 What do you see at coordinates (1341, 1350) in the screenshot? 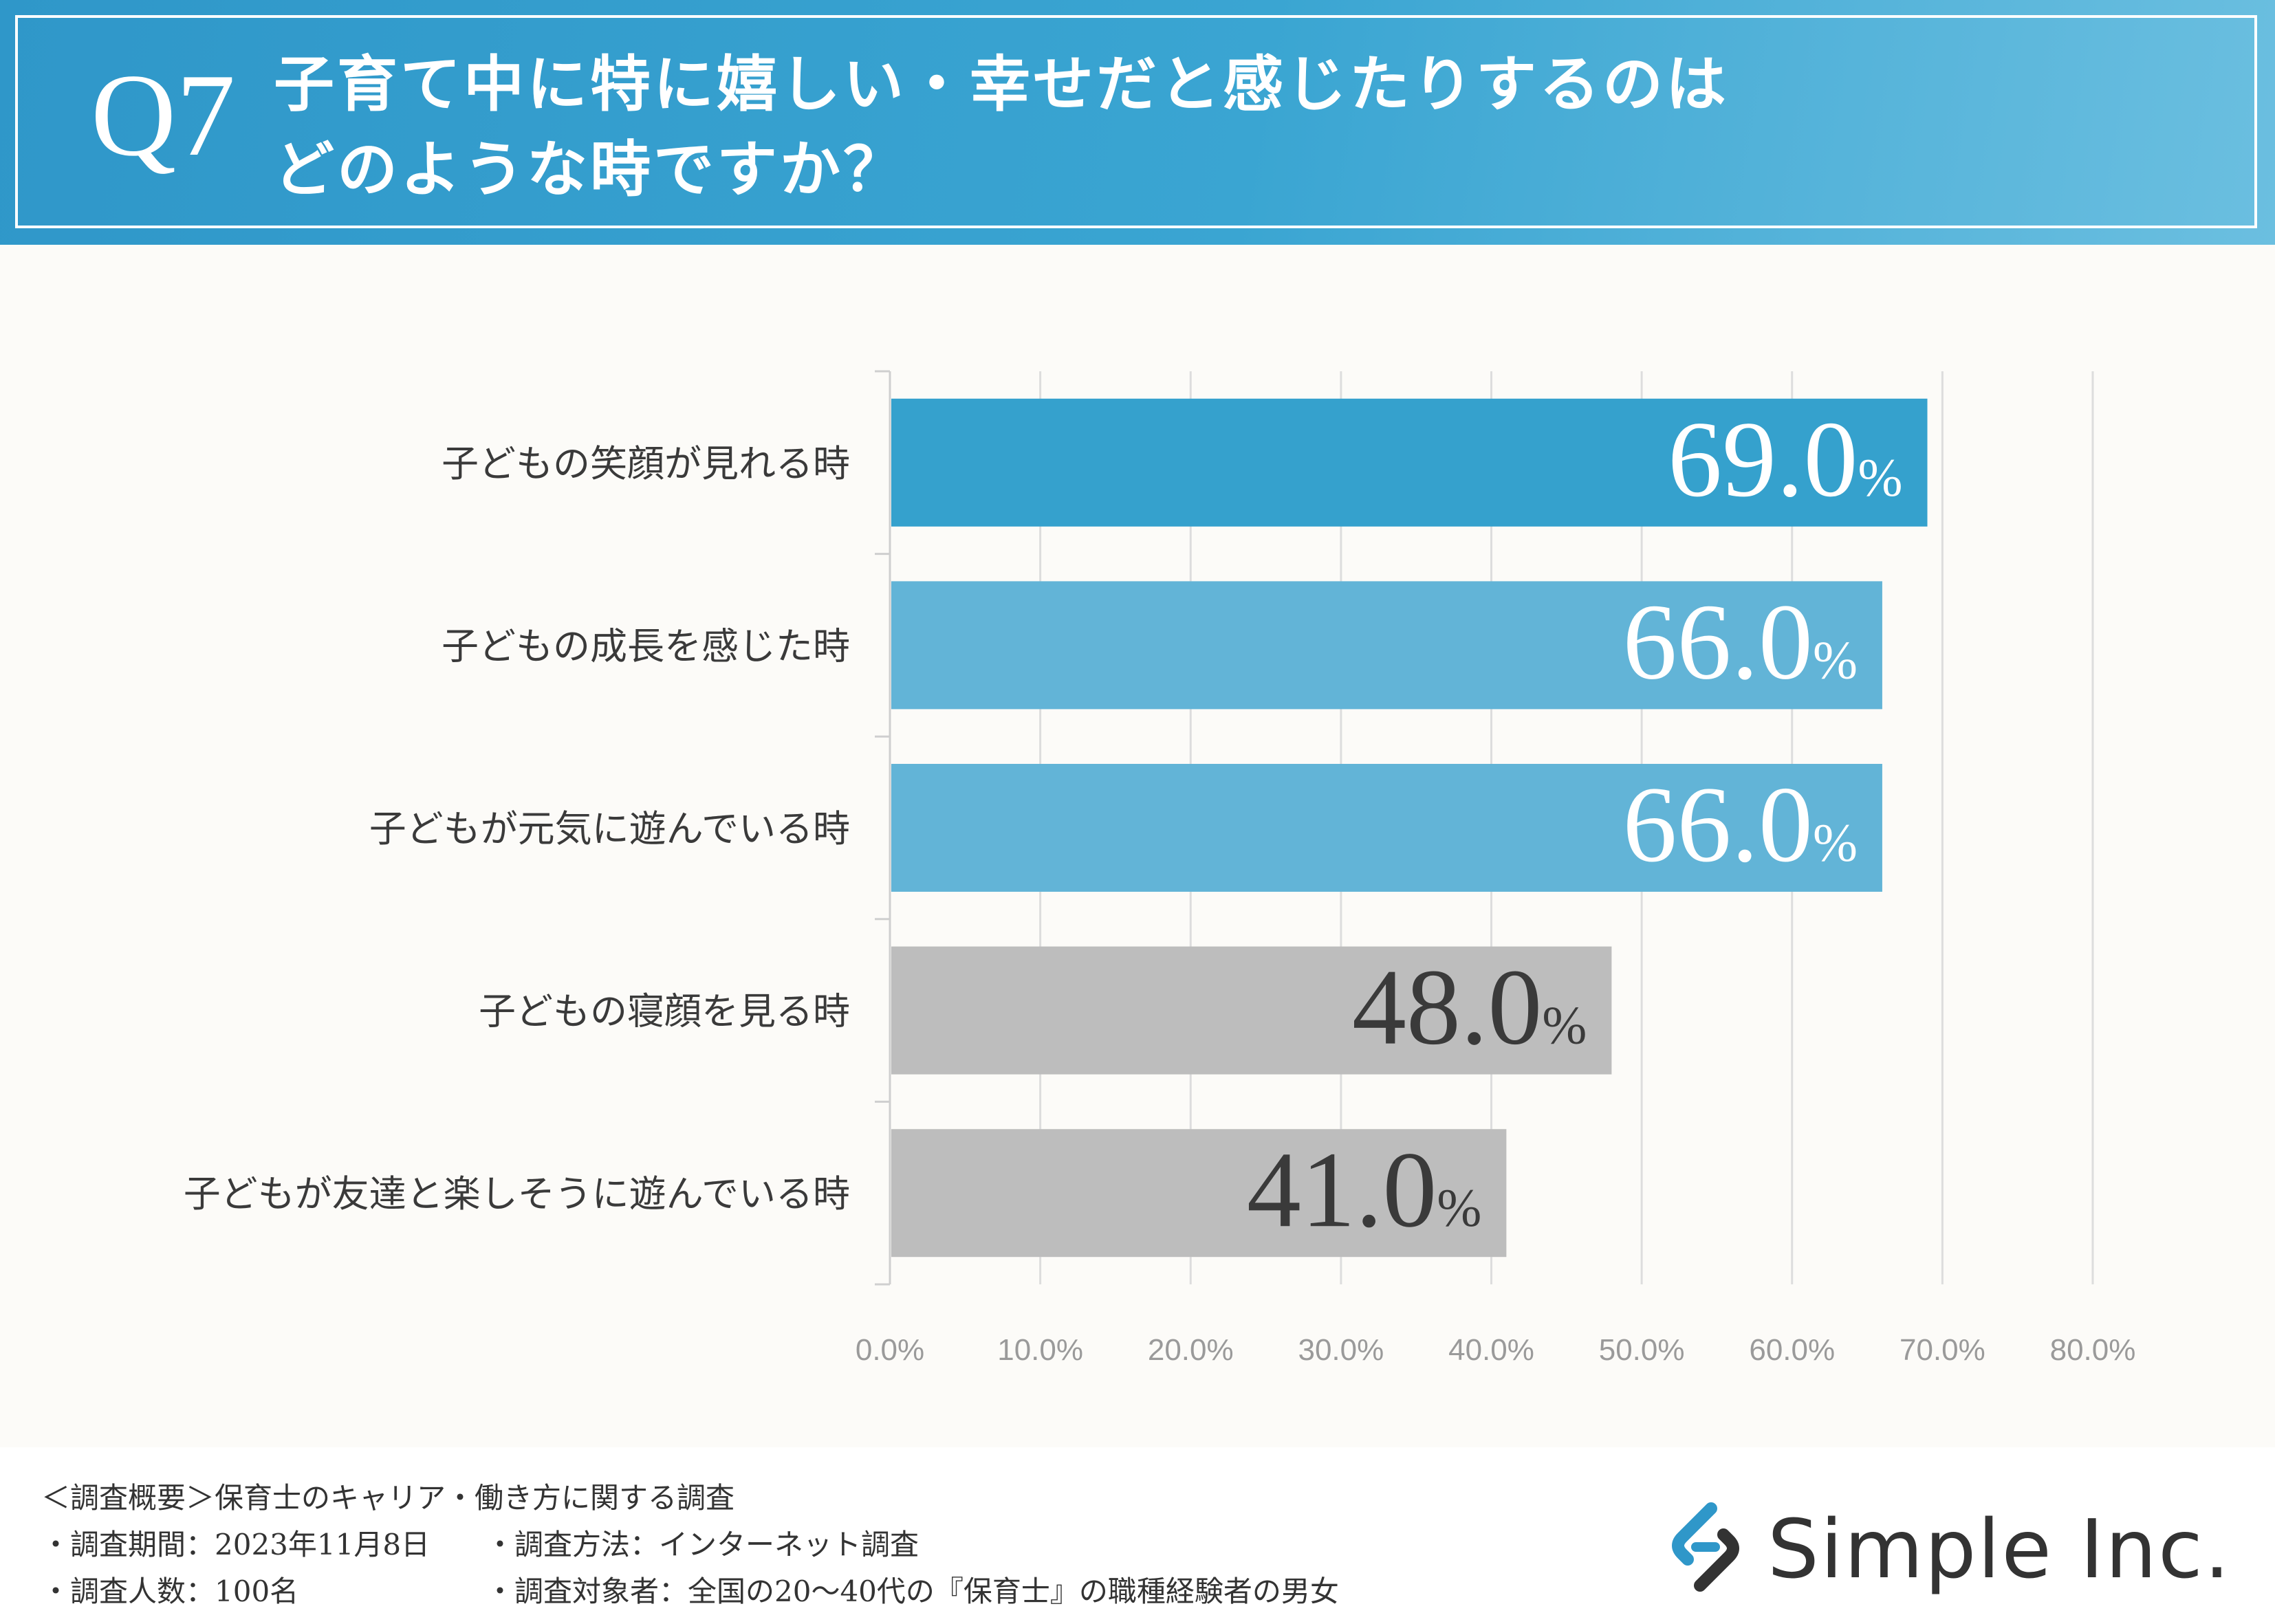
I see `x-tick-label: 30.0%` at bounding box center [1341, 1350].